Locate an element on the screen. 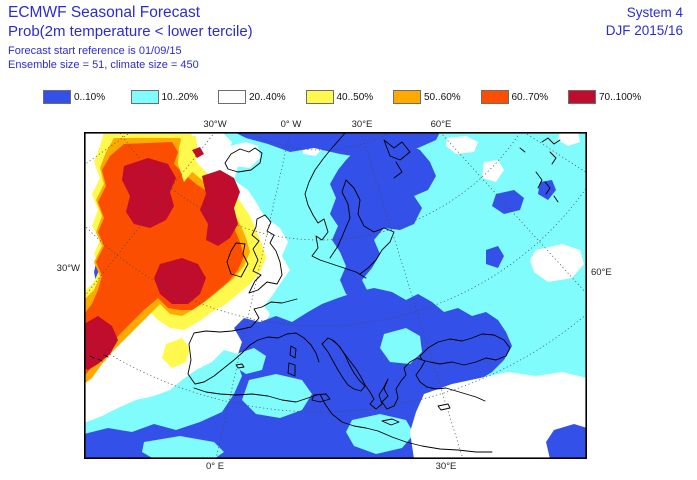 The width and height of the screenshot is (697, 480). system-label: System 4 is located at coordinates (654, 12).